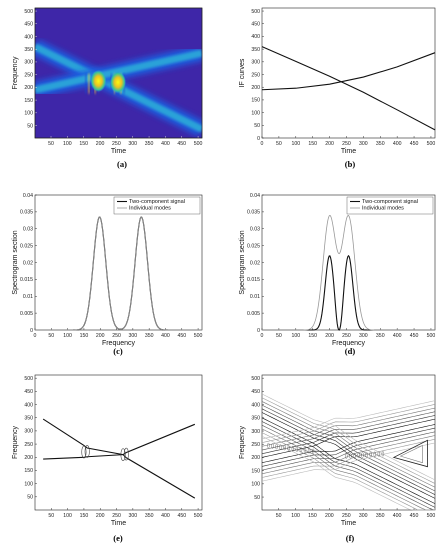 This screenshot has width=442, height=550. What do you see at coordinates (89, 83) in the screenshot?
I see `interference-stripe` at bounding box center [89, 83].